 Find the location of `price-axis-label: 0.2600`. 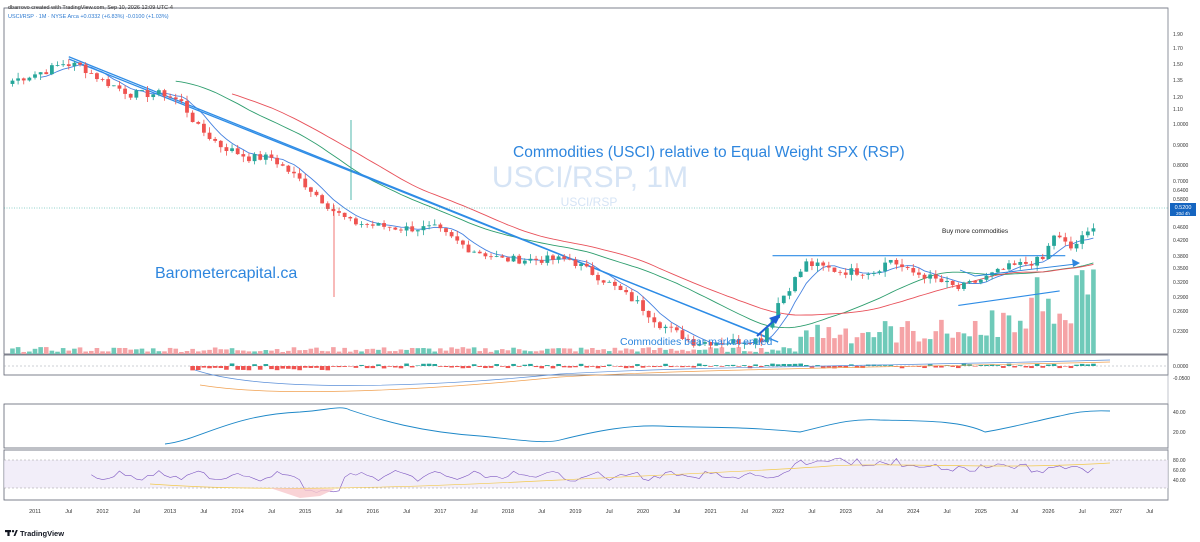

price-axis-label: 0.2600 is located at coordinates (1181, 312).